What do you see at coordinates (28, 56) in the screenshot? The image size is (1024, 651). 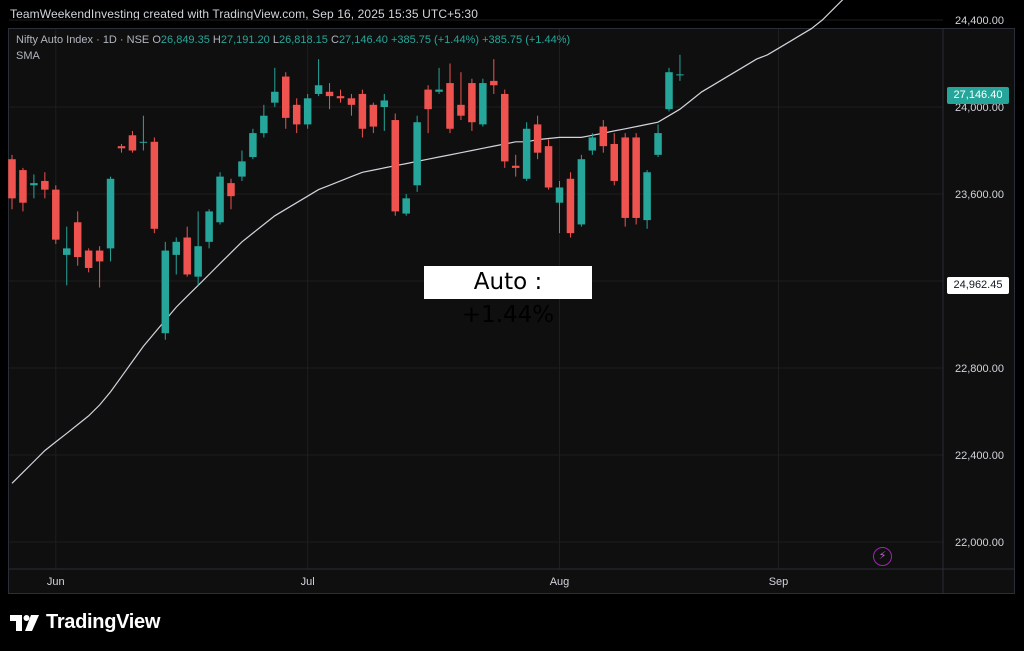 I see `sma-legend: SMA` at bounding box center [28, 56].